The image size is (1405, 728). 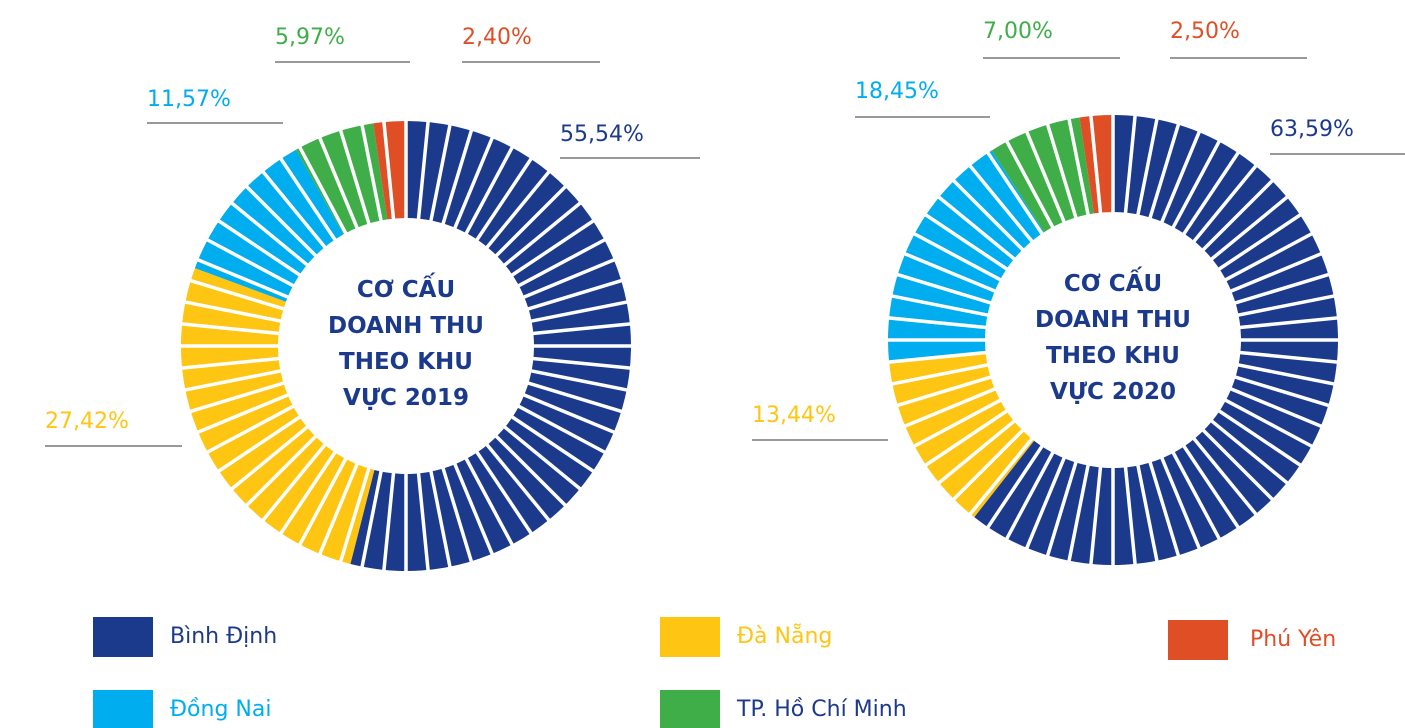 What do you see at coordinates (821, 709) in the screenshot?
I see `legend-label: TP. Hồ Chí Minh` at bounding box center [821, 709].